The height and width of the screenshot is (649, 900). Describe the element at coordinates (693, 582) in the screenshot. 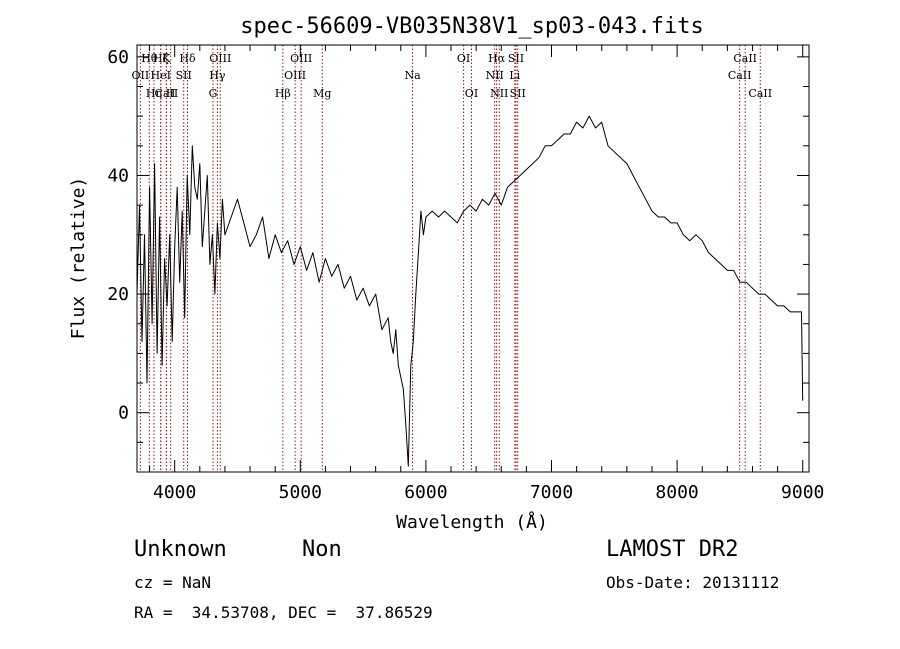

I see `obs-date: Obs-Date: 20131112` at that location.